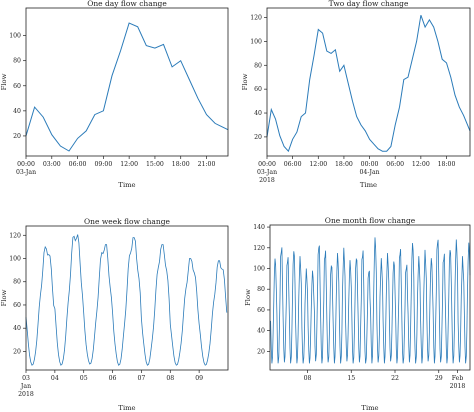  Describe the element at coordinates (155, 164) in the screenshot. I see `x-tick-label: 15:00` at that location.